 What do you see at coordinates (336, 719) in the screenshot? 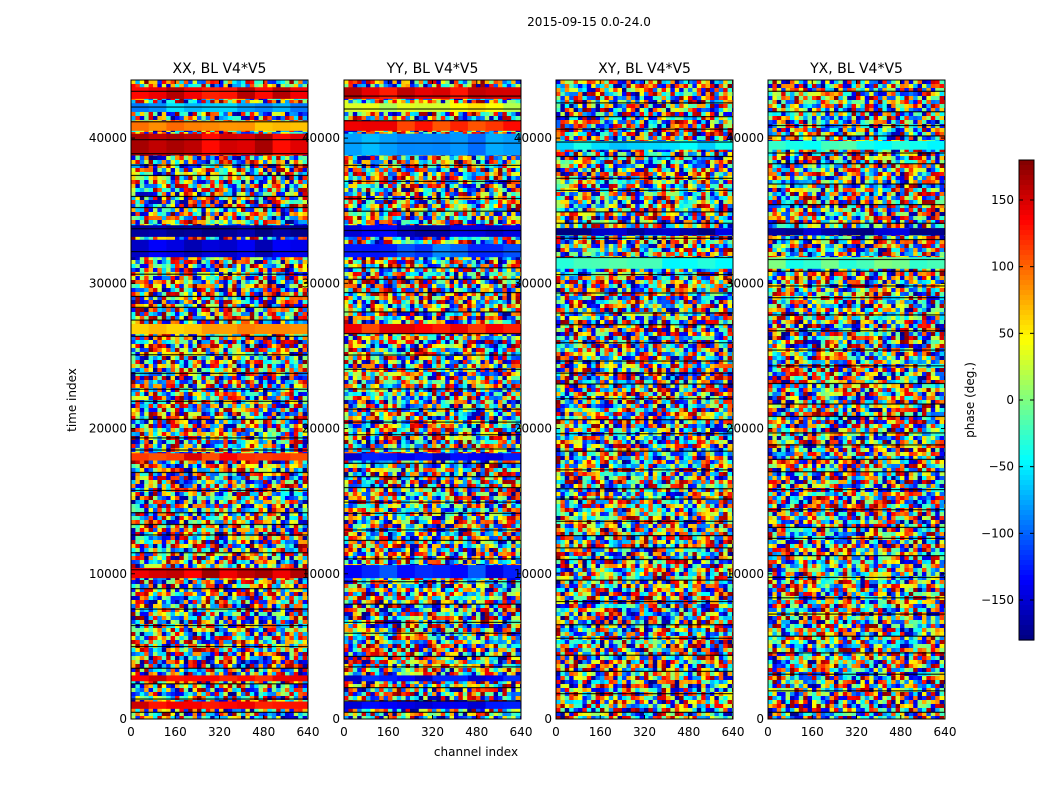
I see `y-tick-label: 0` at bounding box center [336, 719].